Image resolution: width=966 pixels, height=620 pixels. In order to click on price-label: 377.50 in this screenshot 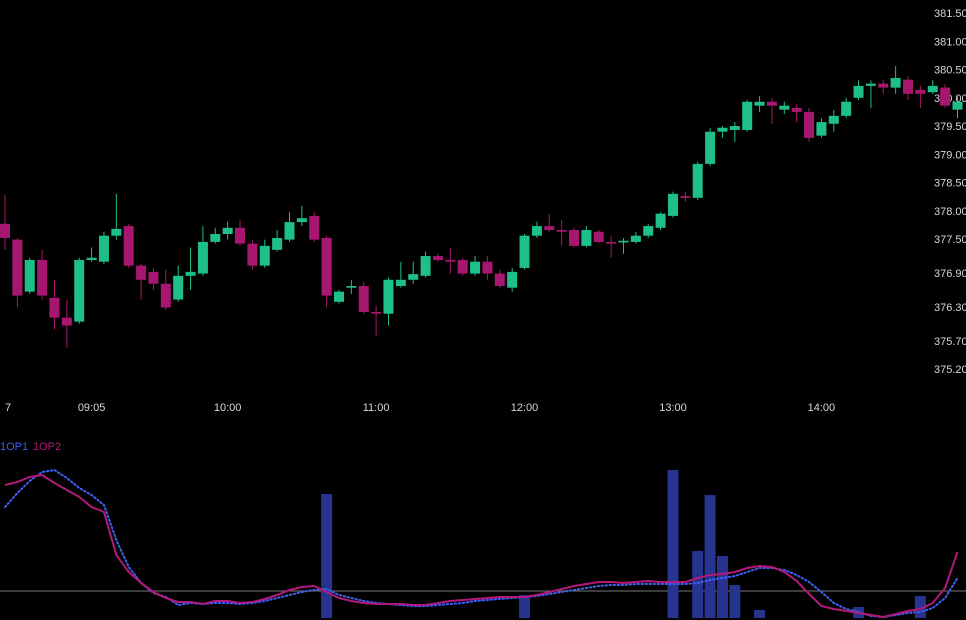, I will do `click(950, 240)`.